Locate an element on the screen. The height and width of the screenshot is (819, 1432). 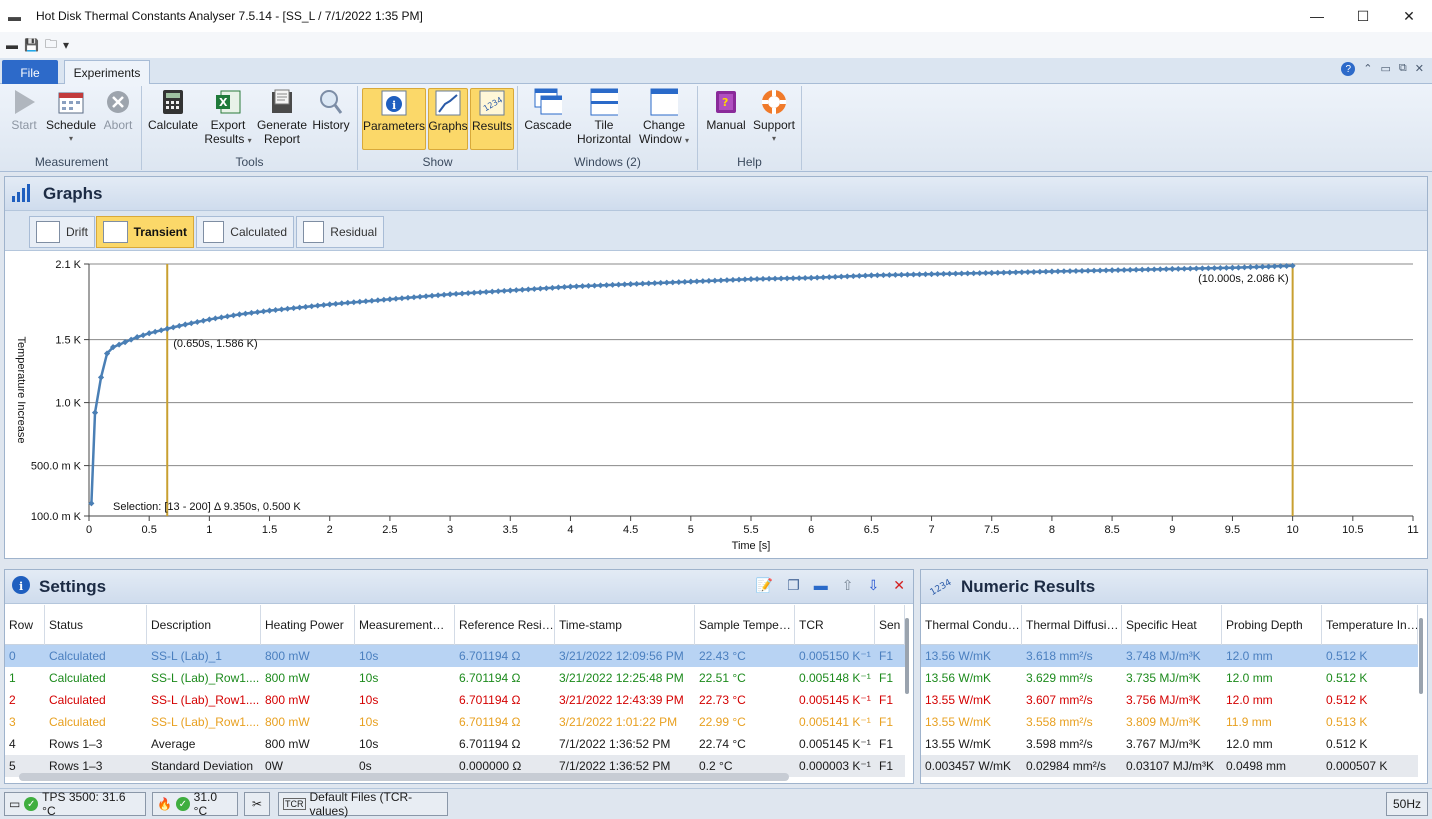
schedule-button: Schedule ▾ is located at coordinates (71, 119).